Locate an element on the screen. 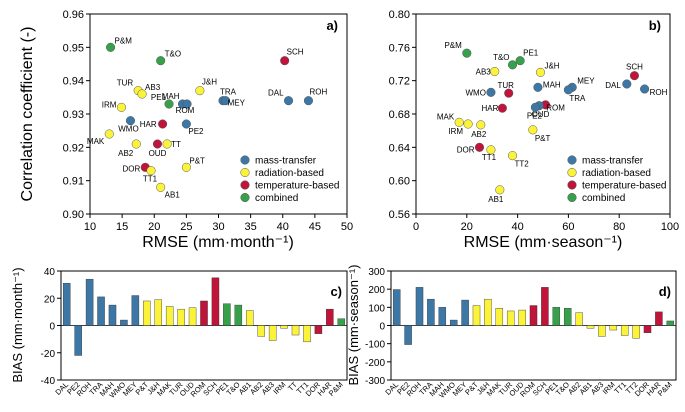 The image size is (685, 412). bar-tur is located at coordinates (510, 318).